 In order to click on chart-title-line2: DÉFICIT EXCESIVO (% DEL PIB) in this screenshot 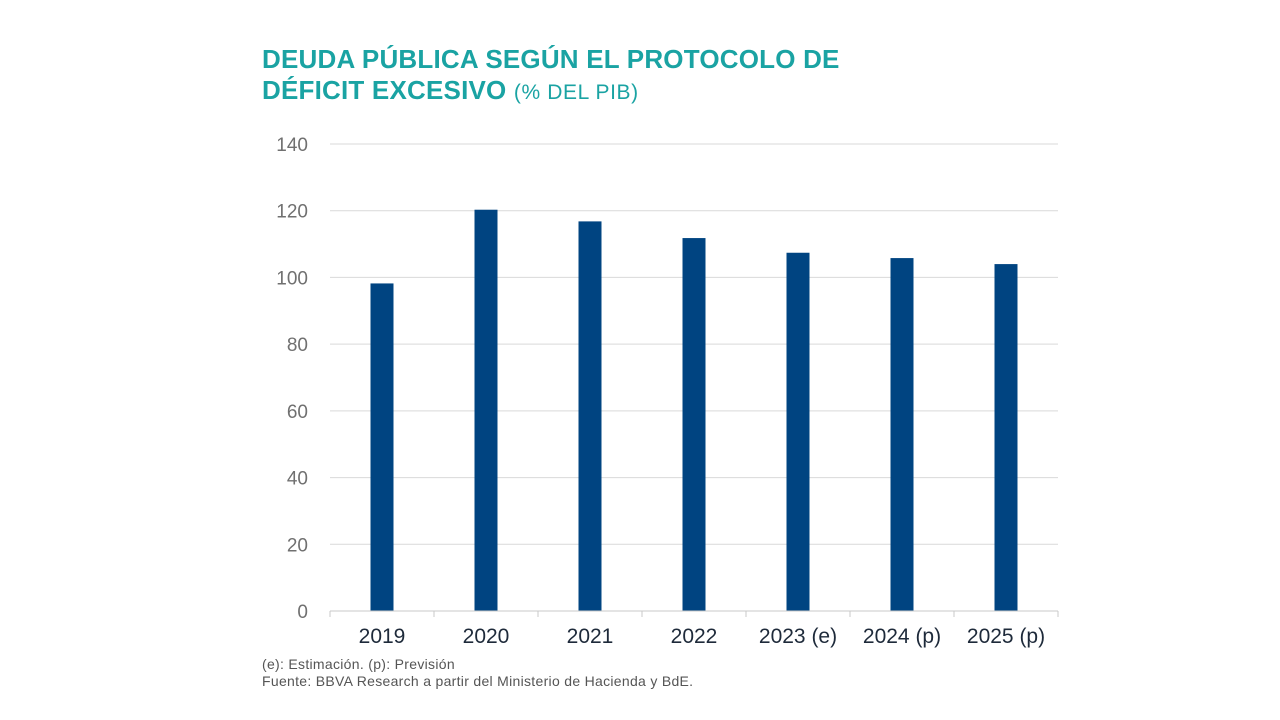, I will do `click(662, 91)`.